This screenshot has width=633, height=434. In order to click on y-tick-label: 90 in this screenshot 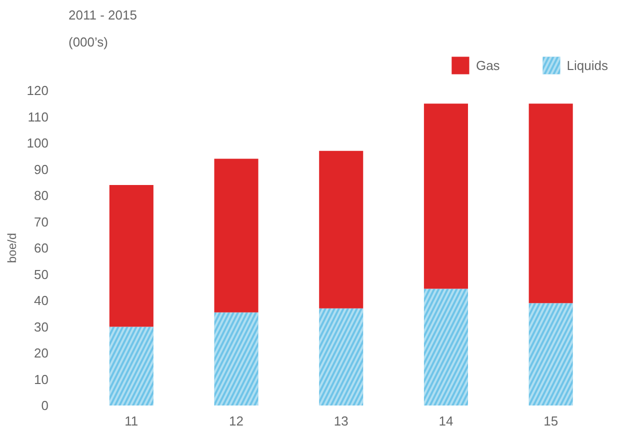, I will do `click(41, 169)`.